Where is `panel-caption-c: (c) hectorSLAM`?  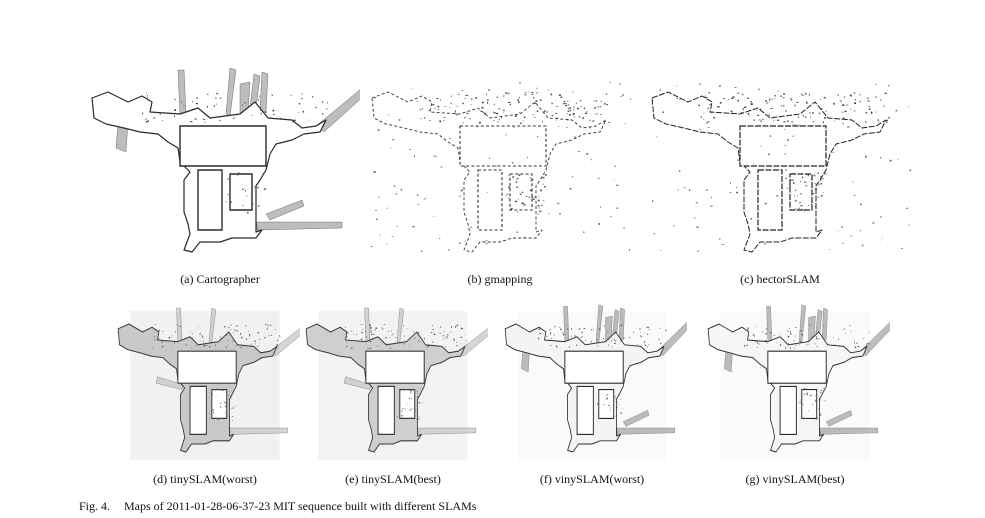
panel-caption-c: (c) hectorSLAM is located at coordinates (780, 279).